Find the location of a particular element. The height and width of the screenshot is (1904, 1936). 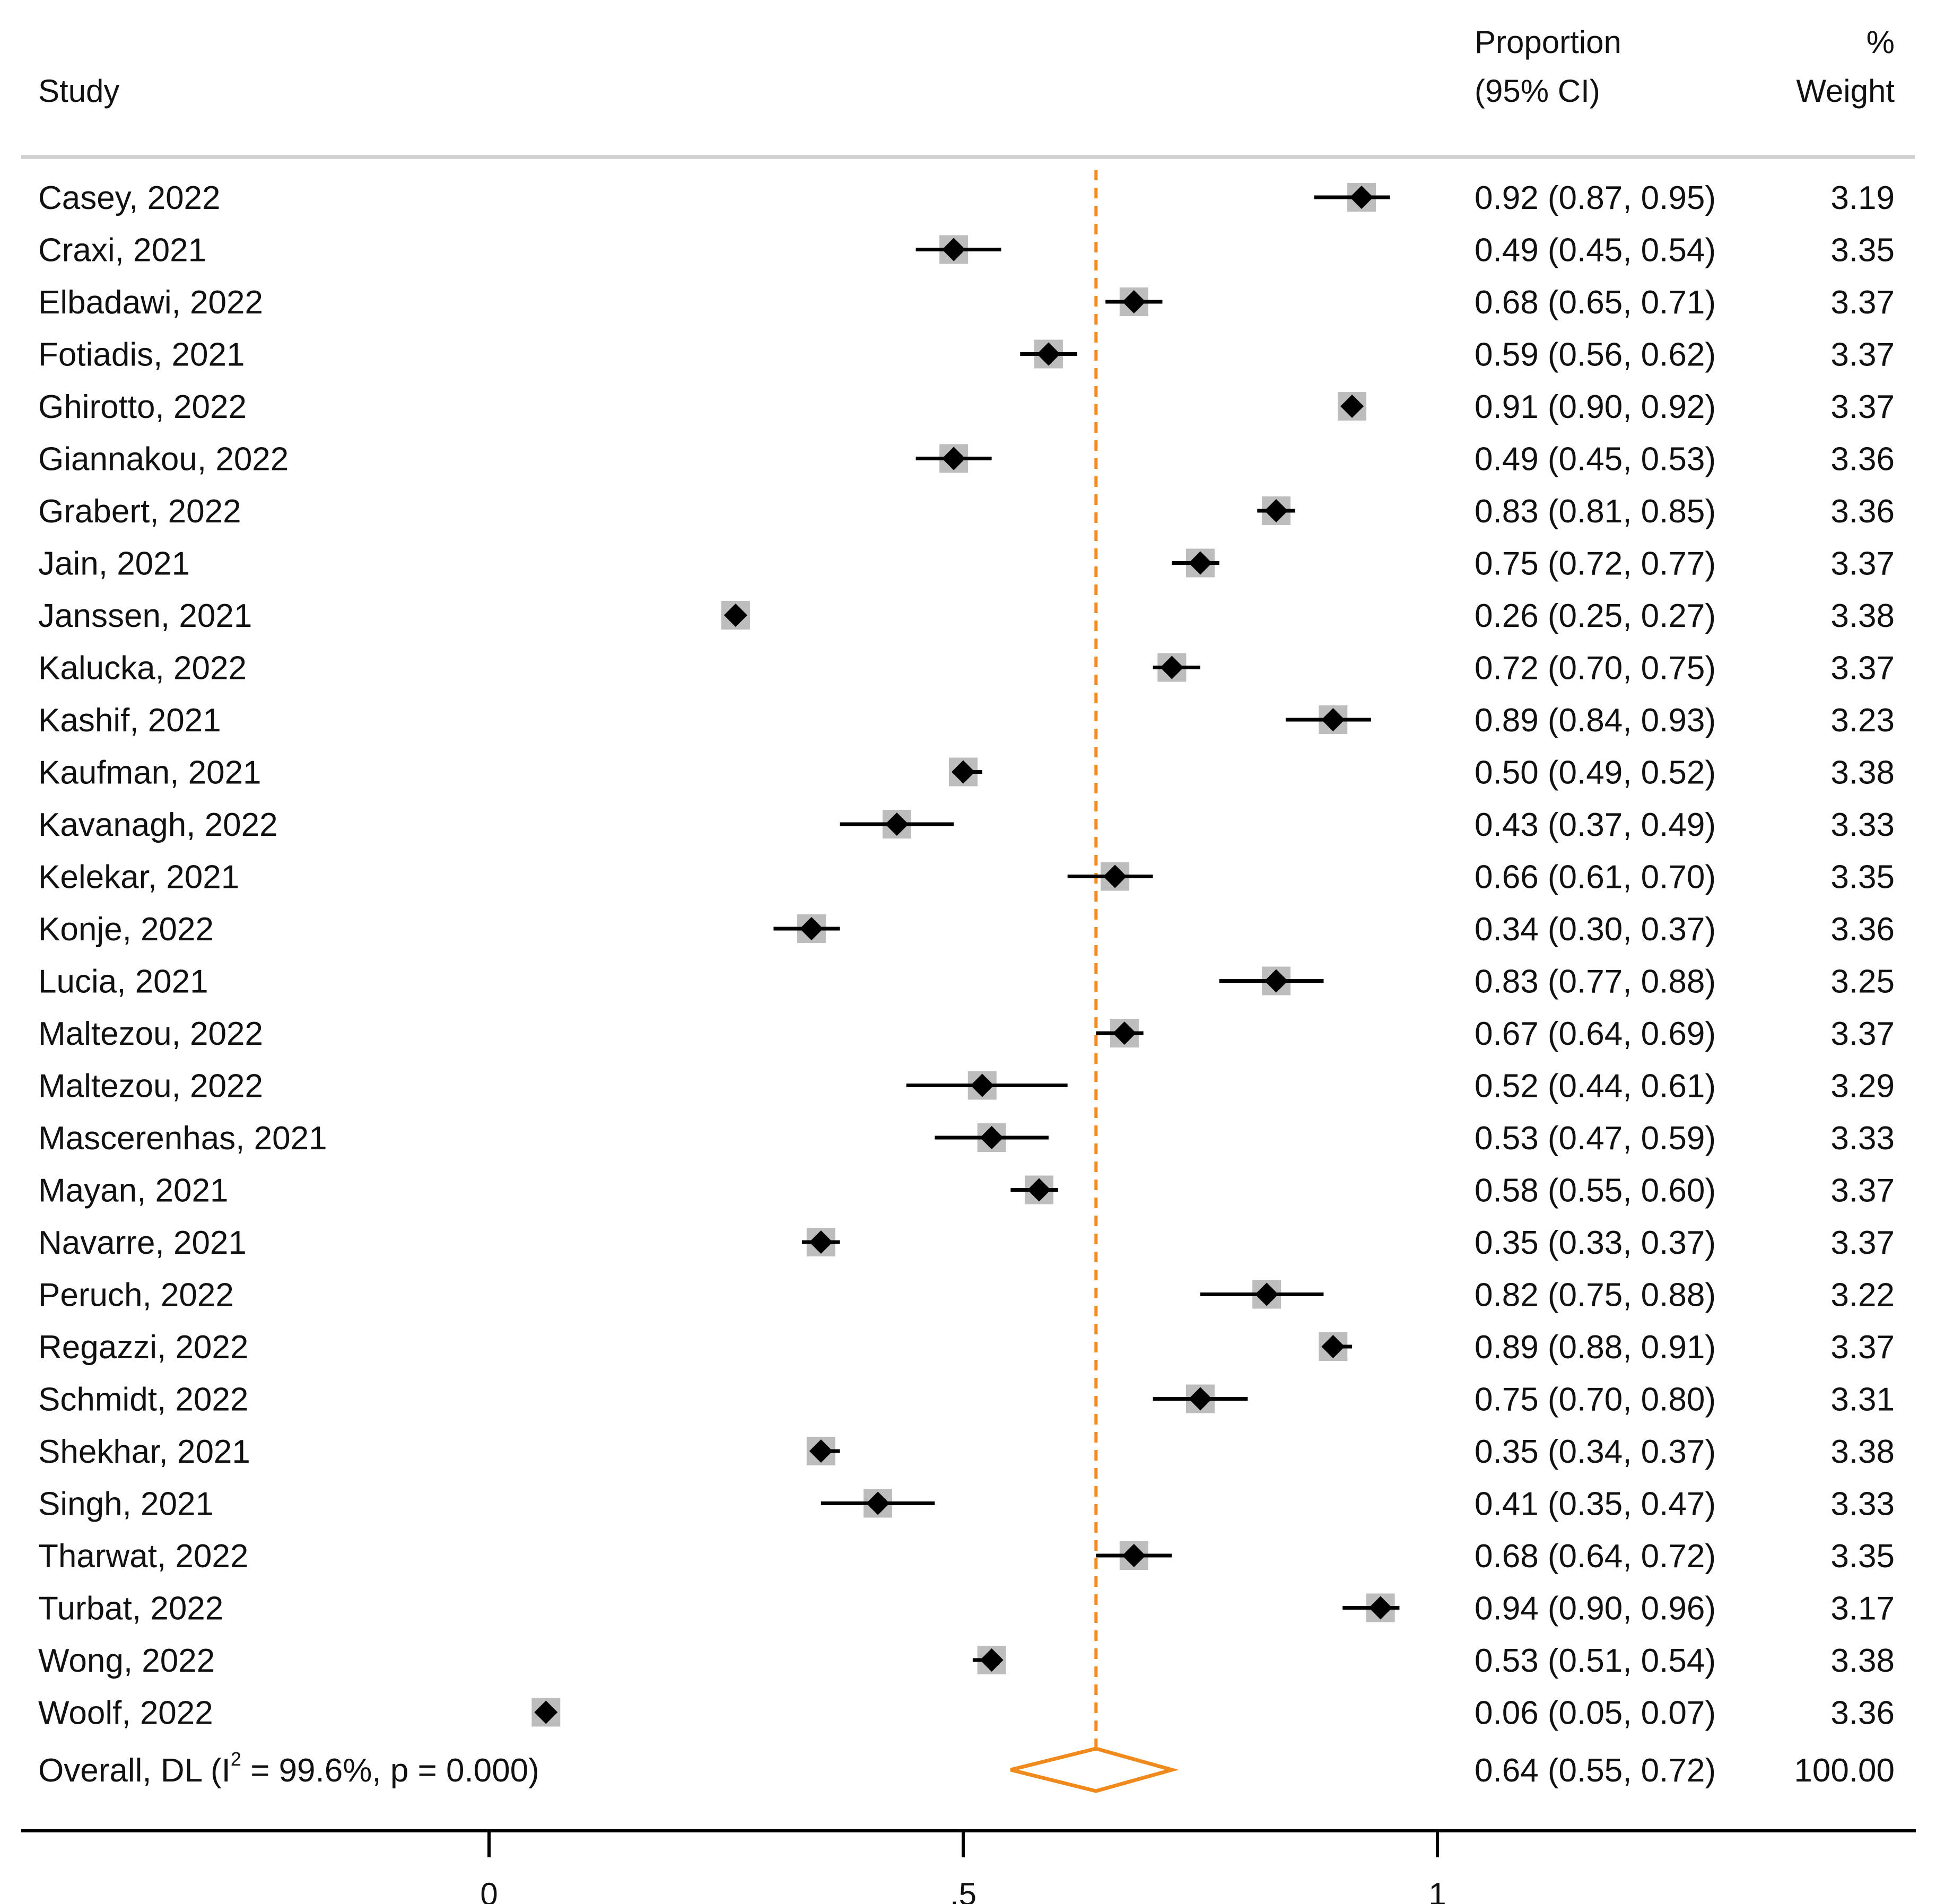

study-row: Kelekar, 2021 0.66 (0.61, 0.70) 3.35 is located at coordinates (966, 878).